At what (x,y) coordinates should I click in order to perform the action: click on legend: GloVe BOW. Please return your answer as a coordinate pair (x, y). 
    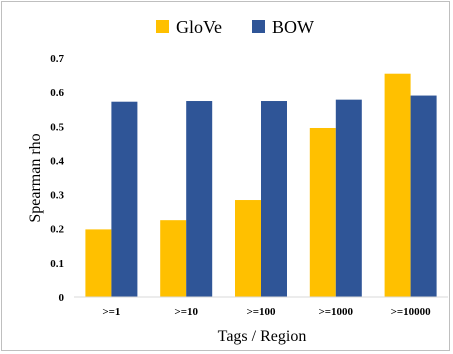
    Looking at the image, I should click on (235, 27).